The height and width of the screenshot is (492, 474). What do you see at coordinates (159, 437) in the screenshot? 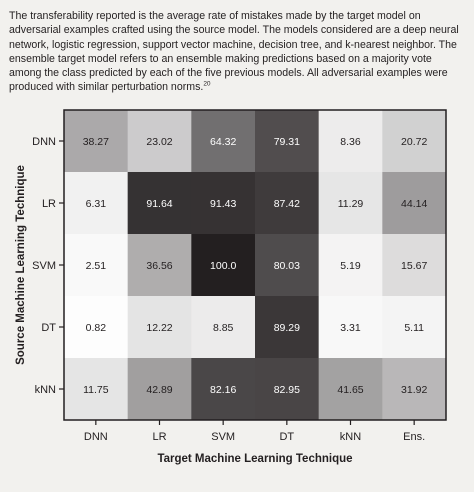
I see `x-tick-label: LR` at bounding box center [159, 437].